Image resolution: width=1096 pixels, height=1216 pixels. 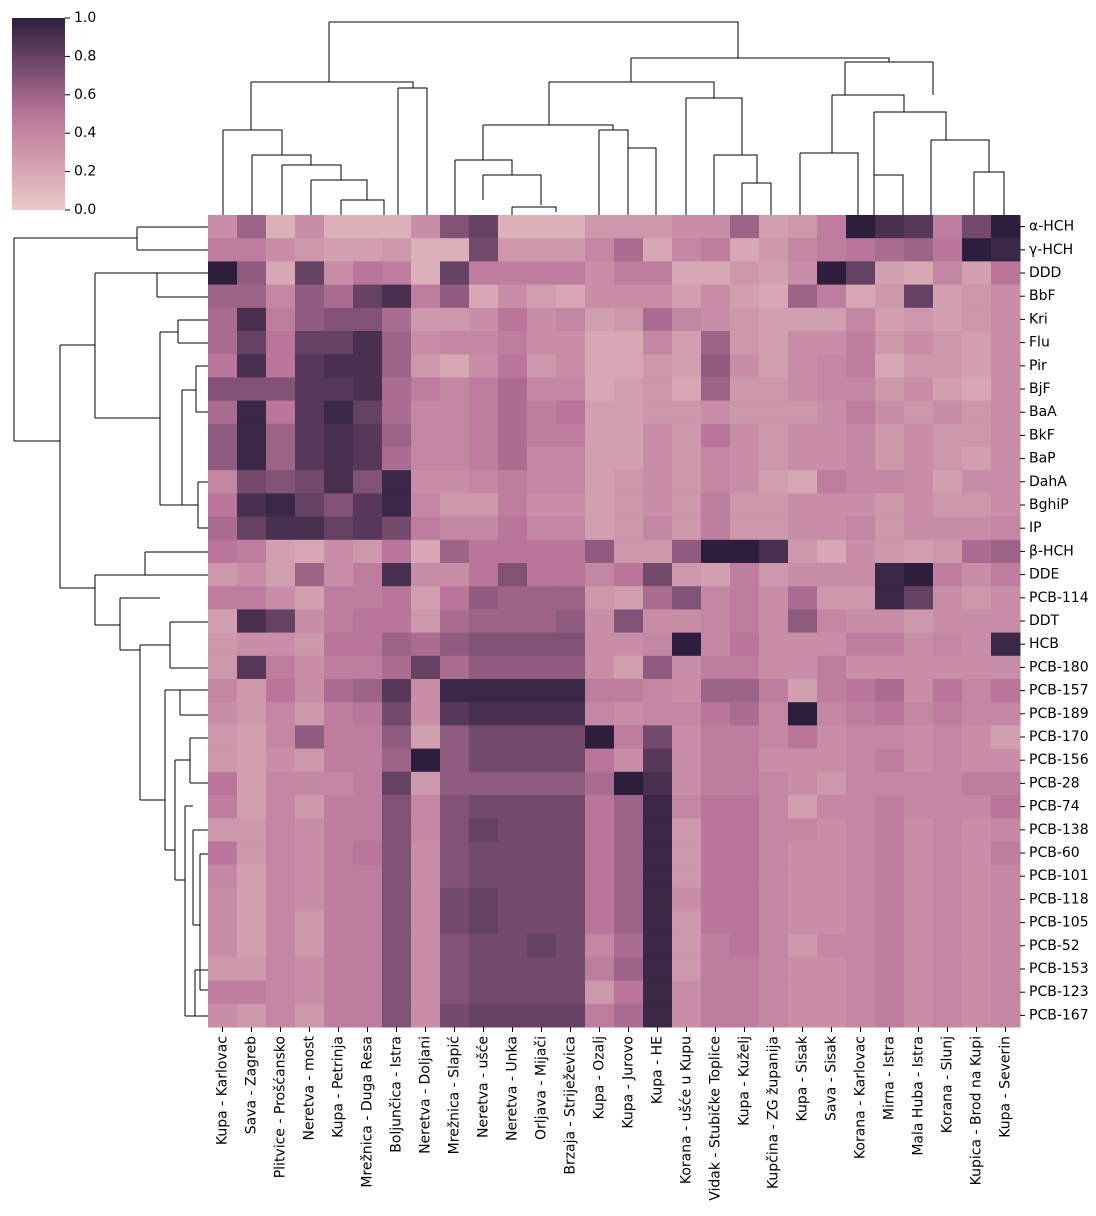 I want to click on row-label: BaA, so click(x=1043, y=412).